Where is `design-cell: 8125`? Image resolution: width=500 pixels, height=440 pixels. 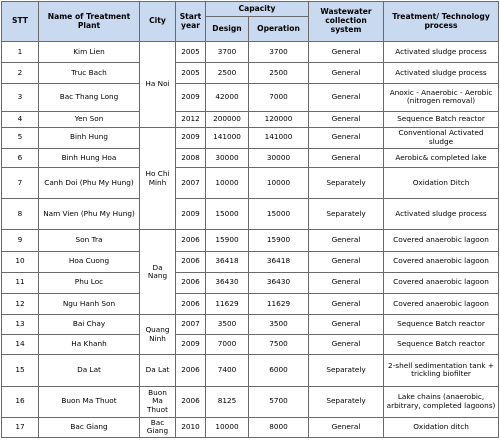
design-cell: 8125 is located at coordinates (227, 401).